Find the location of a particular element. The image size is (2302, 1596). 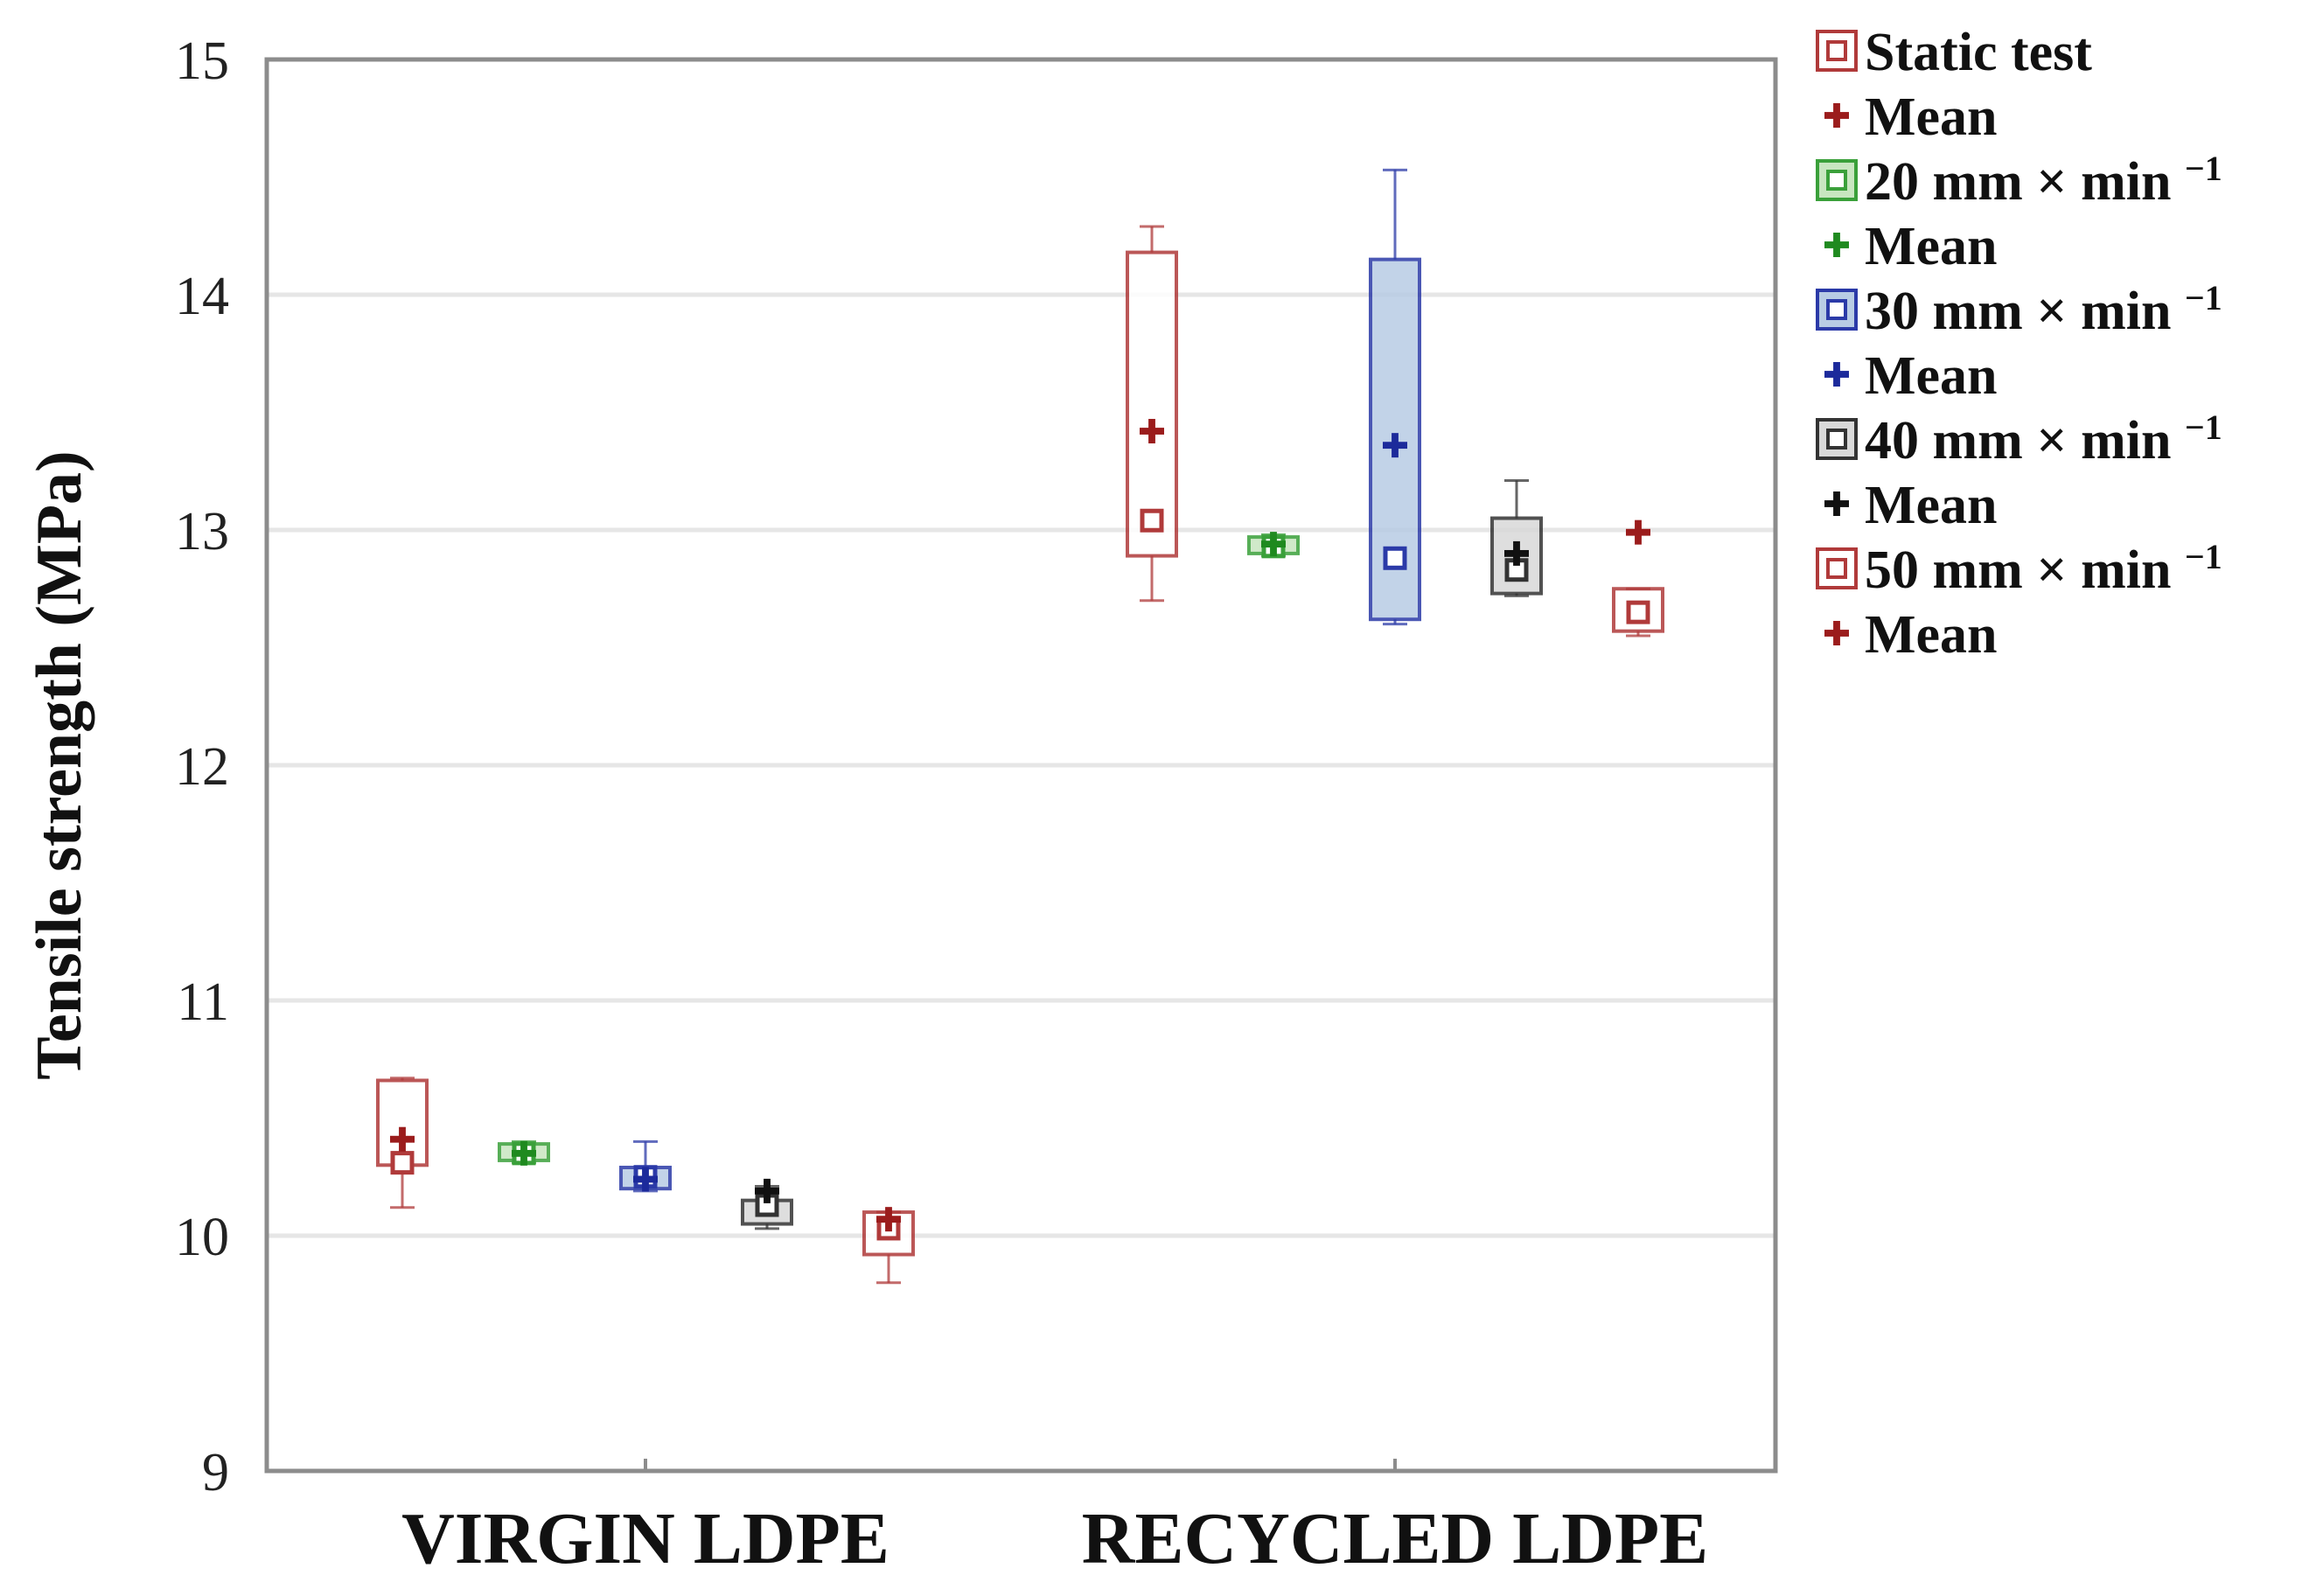

y-tick-label: 15 is located at coordinates (202, 61).